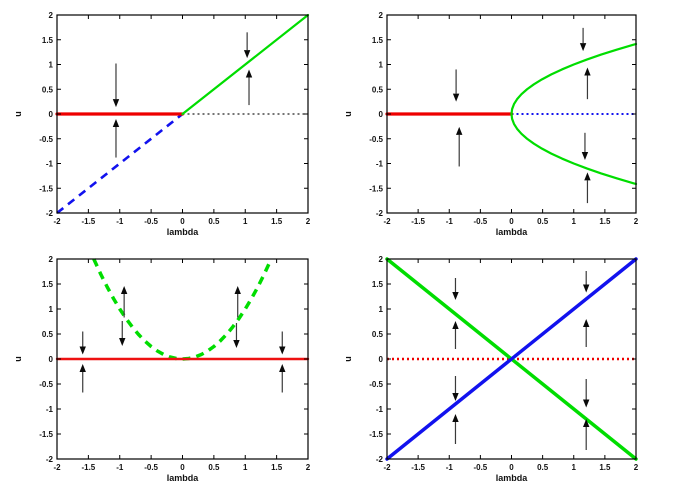  I want to click on y-tick-label: -0.5, so click(46, 384).